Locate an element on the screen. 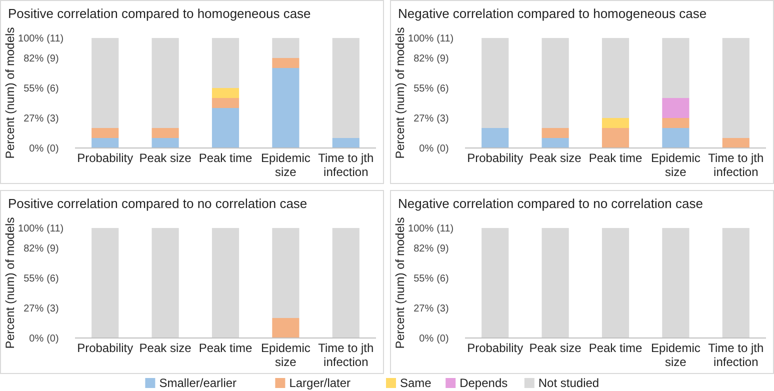  chart-title: Negative correlation compared to homogeneous case is located at coordinates (552, 13).